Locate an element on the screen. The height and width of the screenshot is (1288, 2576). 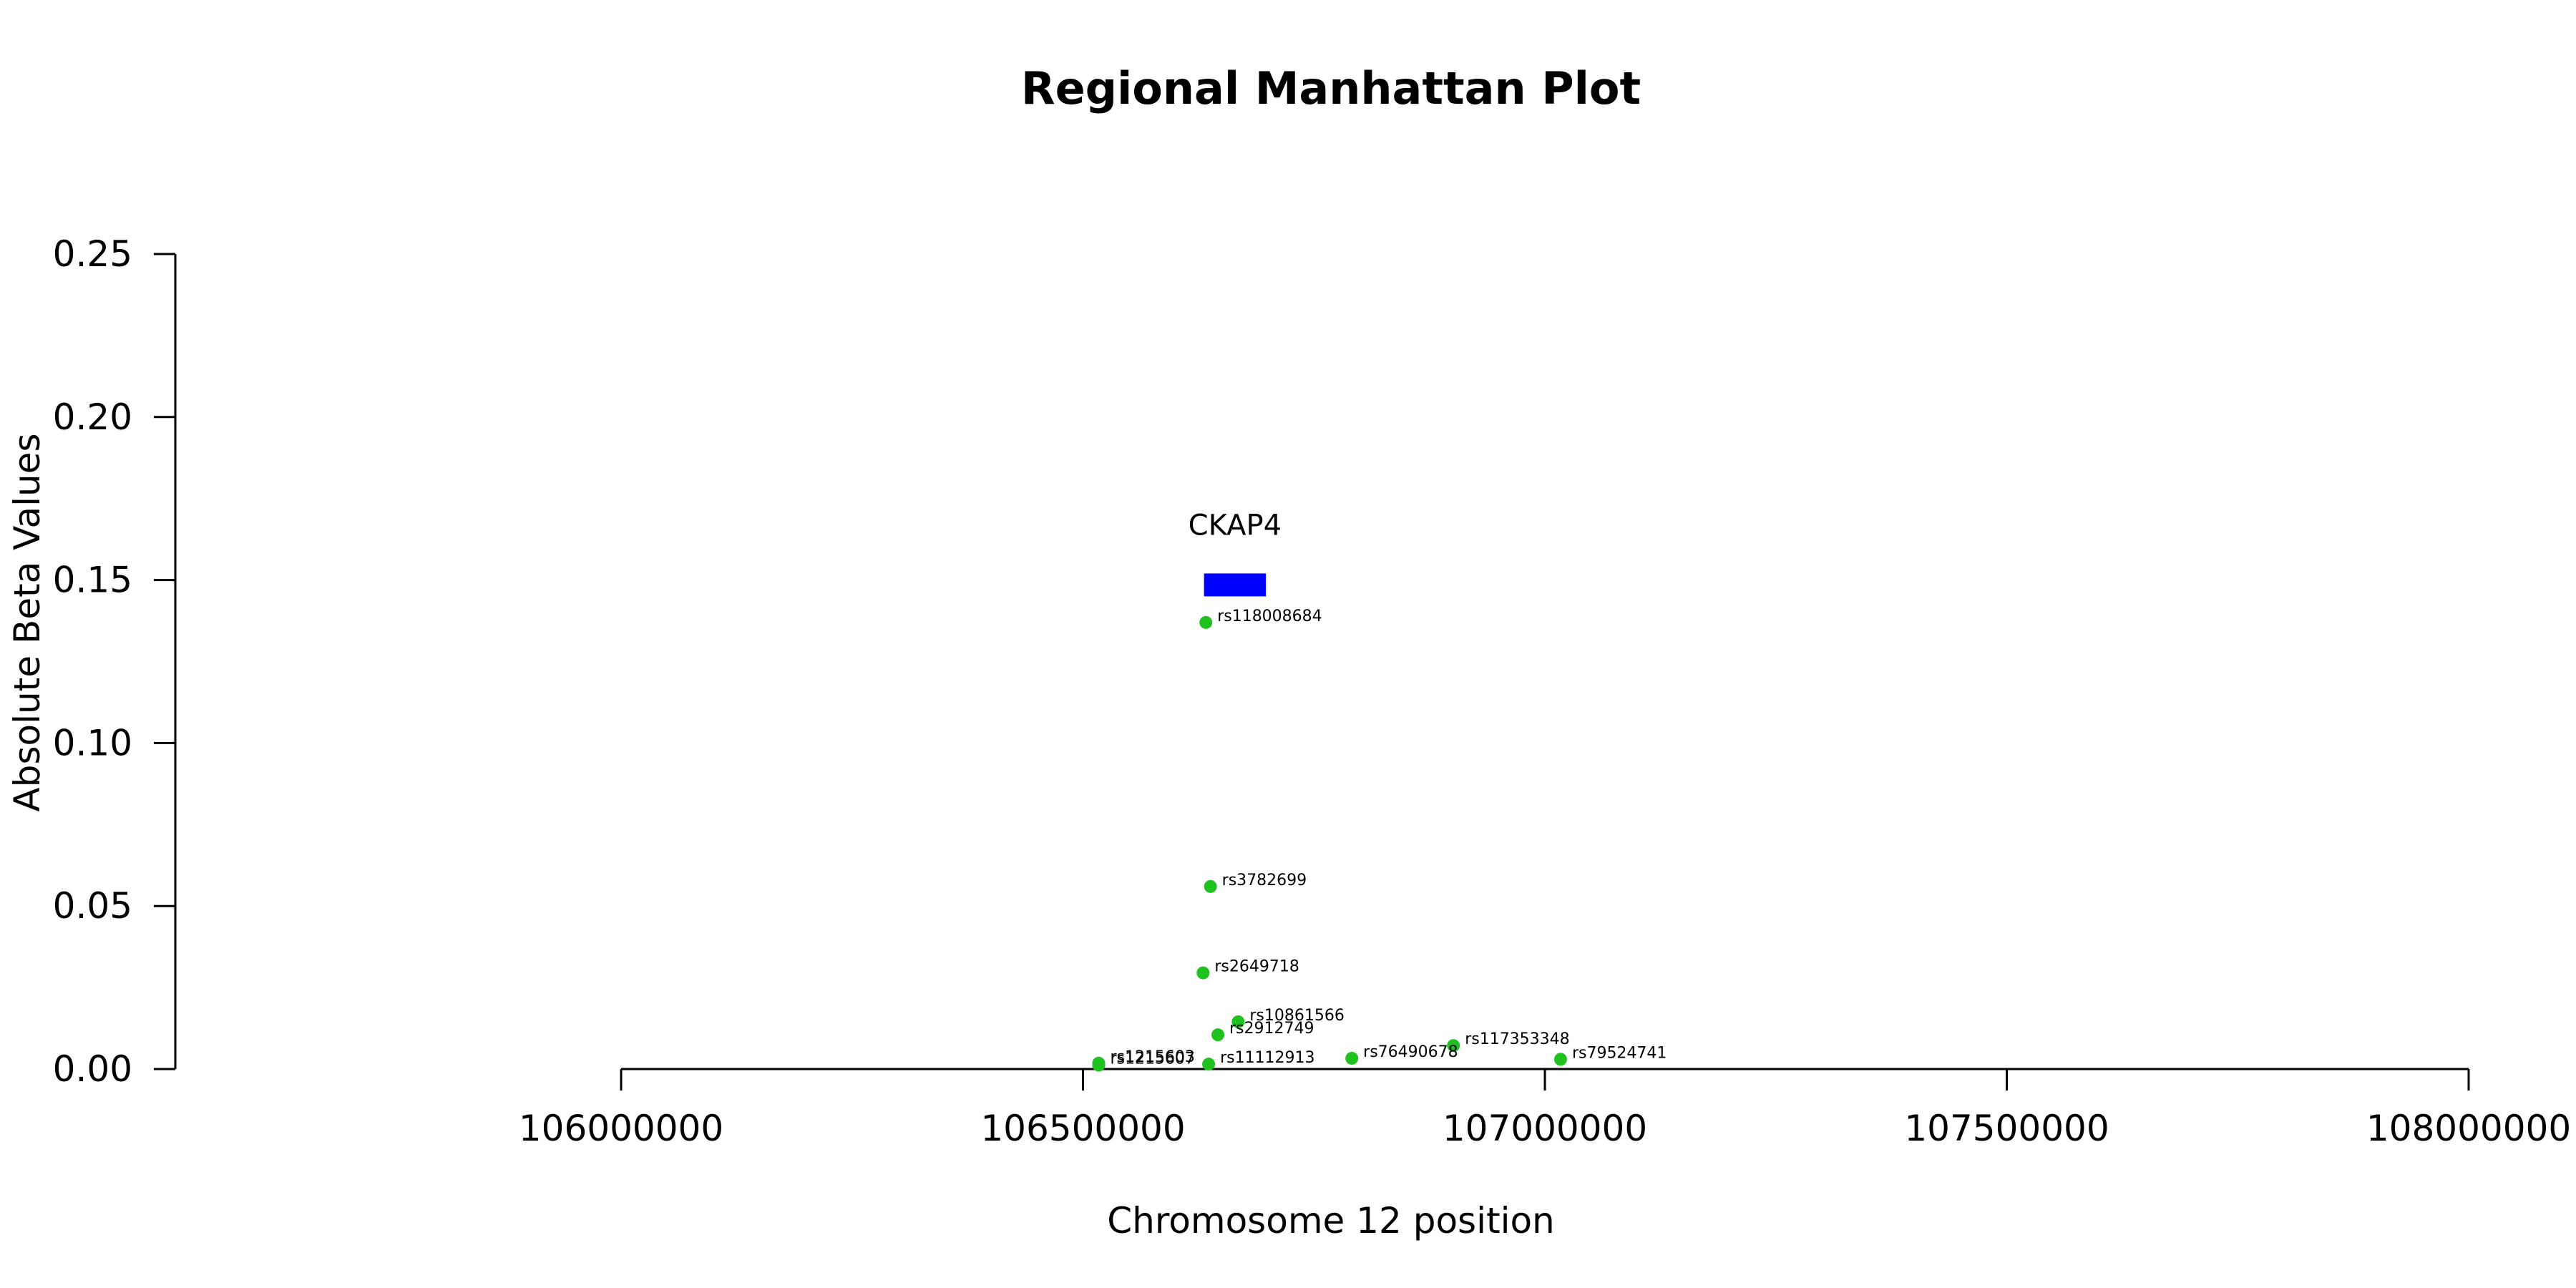
y-axis-label: Absolute Beta Values is located at coordinates (27, 623).